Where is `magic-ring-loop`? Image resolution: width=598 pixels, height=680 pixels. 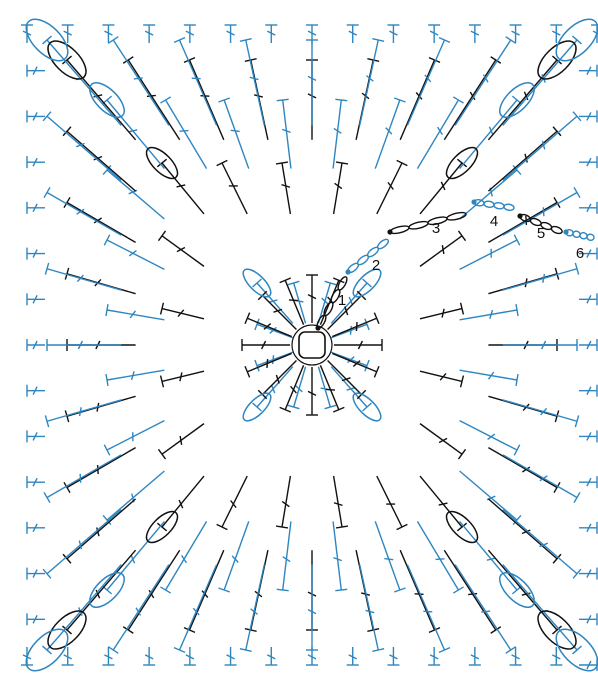
magic-ring-loop is located at coordinates (312, 345).